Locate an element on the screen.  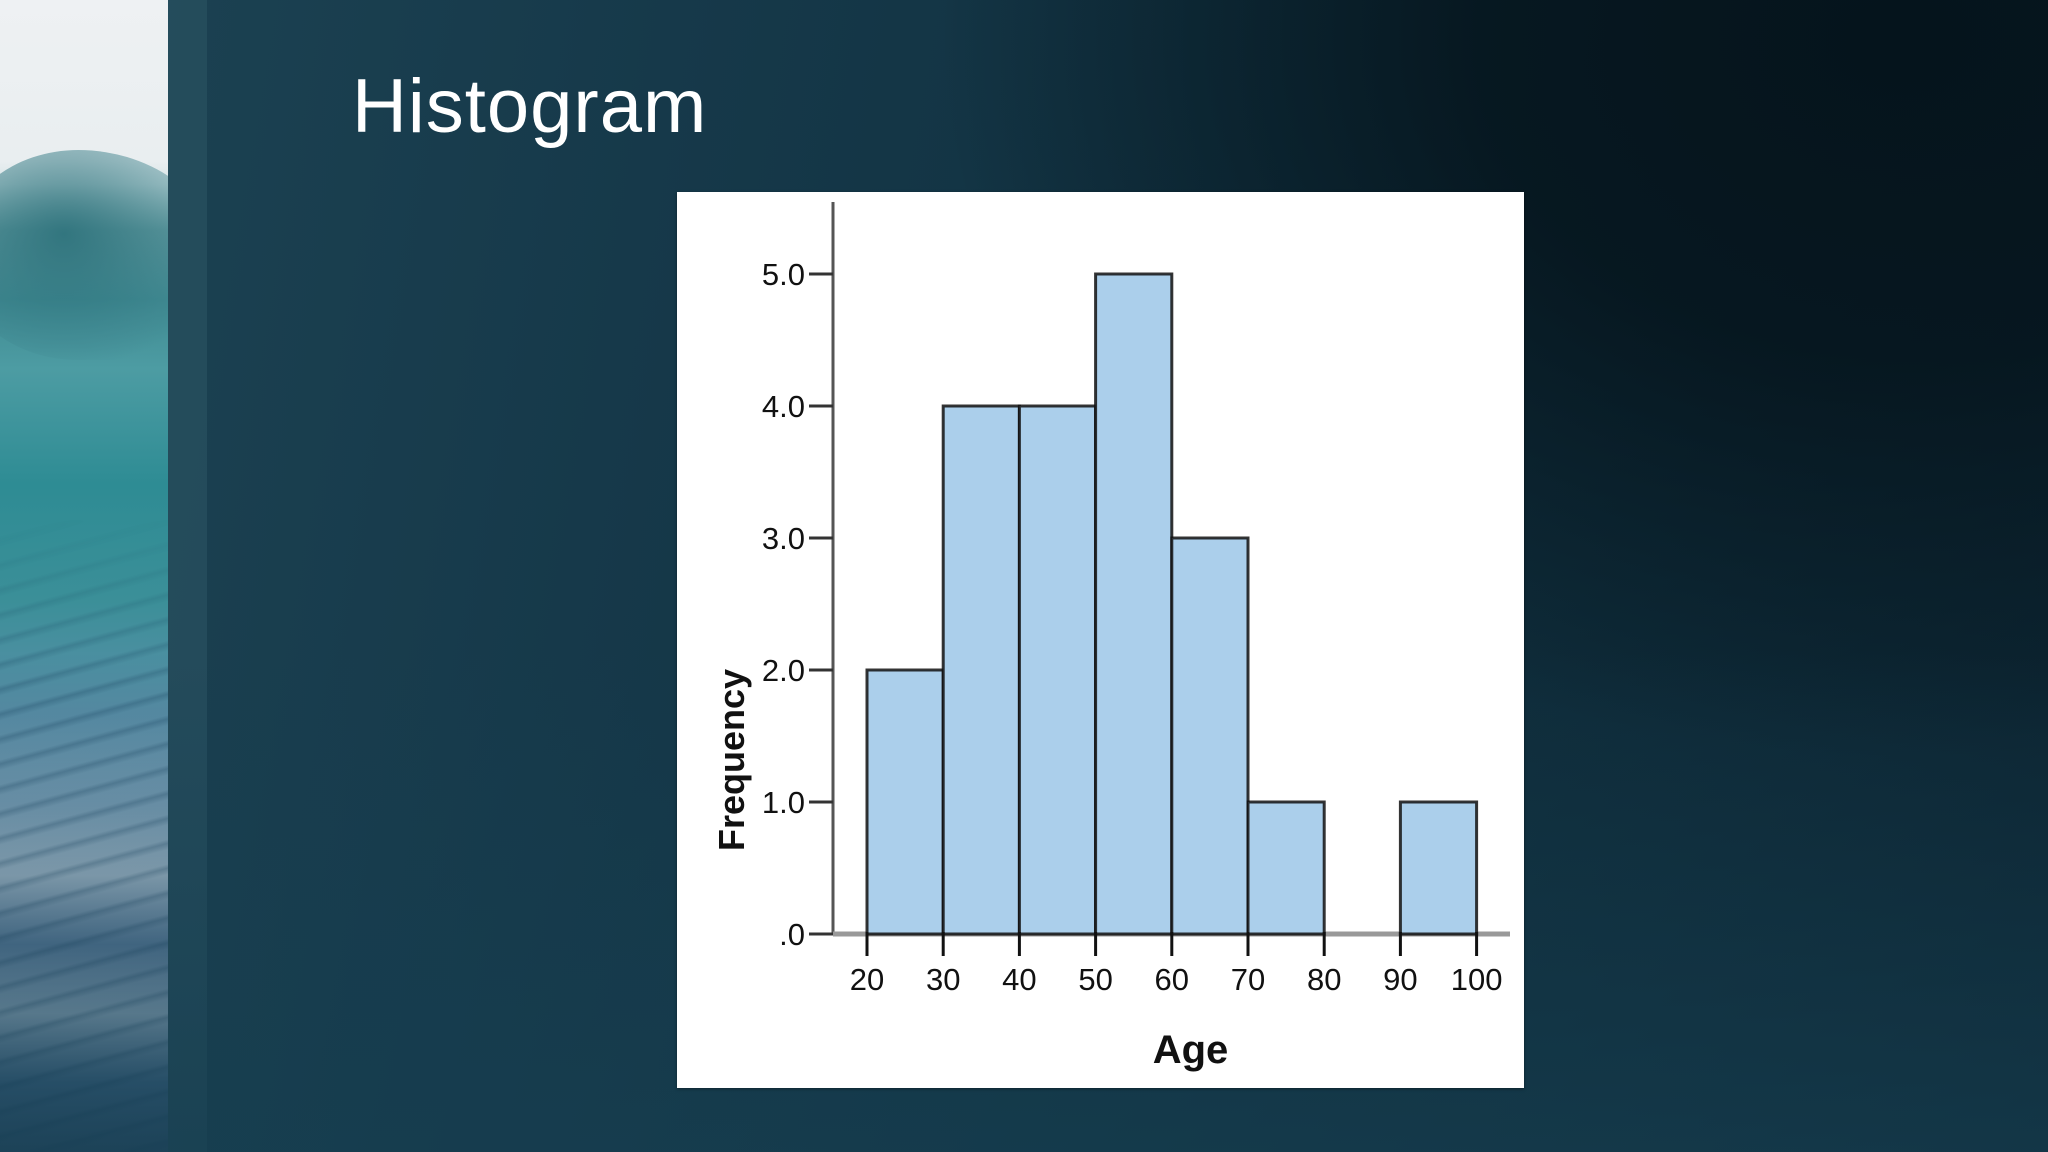
y-tick-label: 2.0 is located at coordinates (783, 670).